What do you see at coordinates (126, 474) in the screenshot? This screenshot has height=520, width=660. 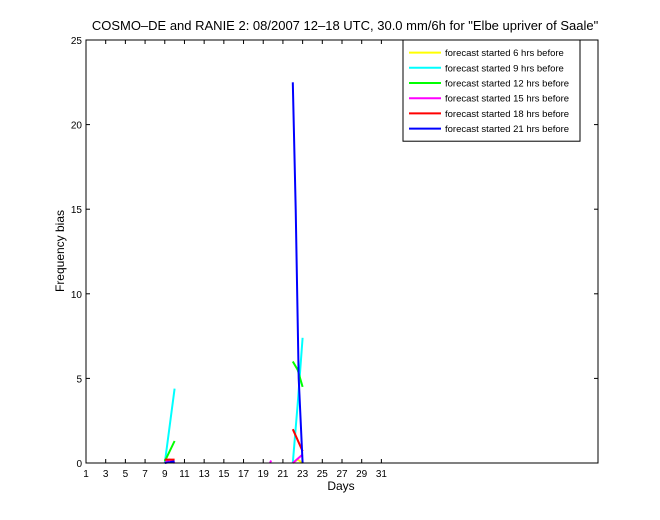 I see `x-tick-label: 5` at bounding box center [126, 474].